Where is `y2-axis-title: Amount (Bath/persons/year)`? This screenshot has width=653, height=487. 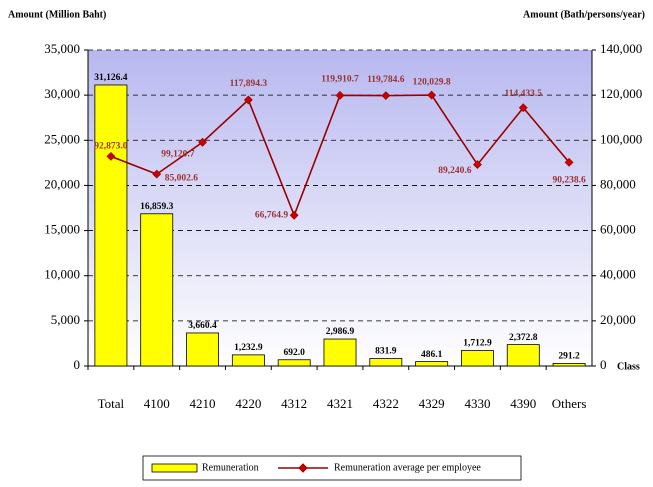
y2-axis-title: Amount (Bath/persons/year) is located at coordinates (584, 14).